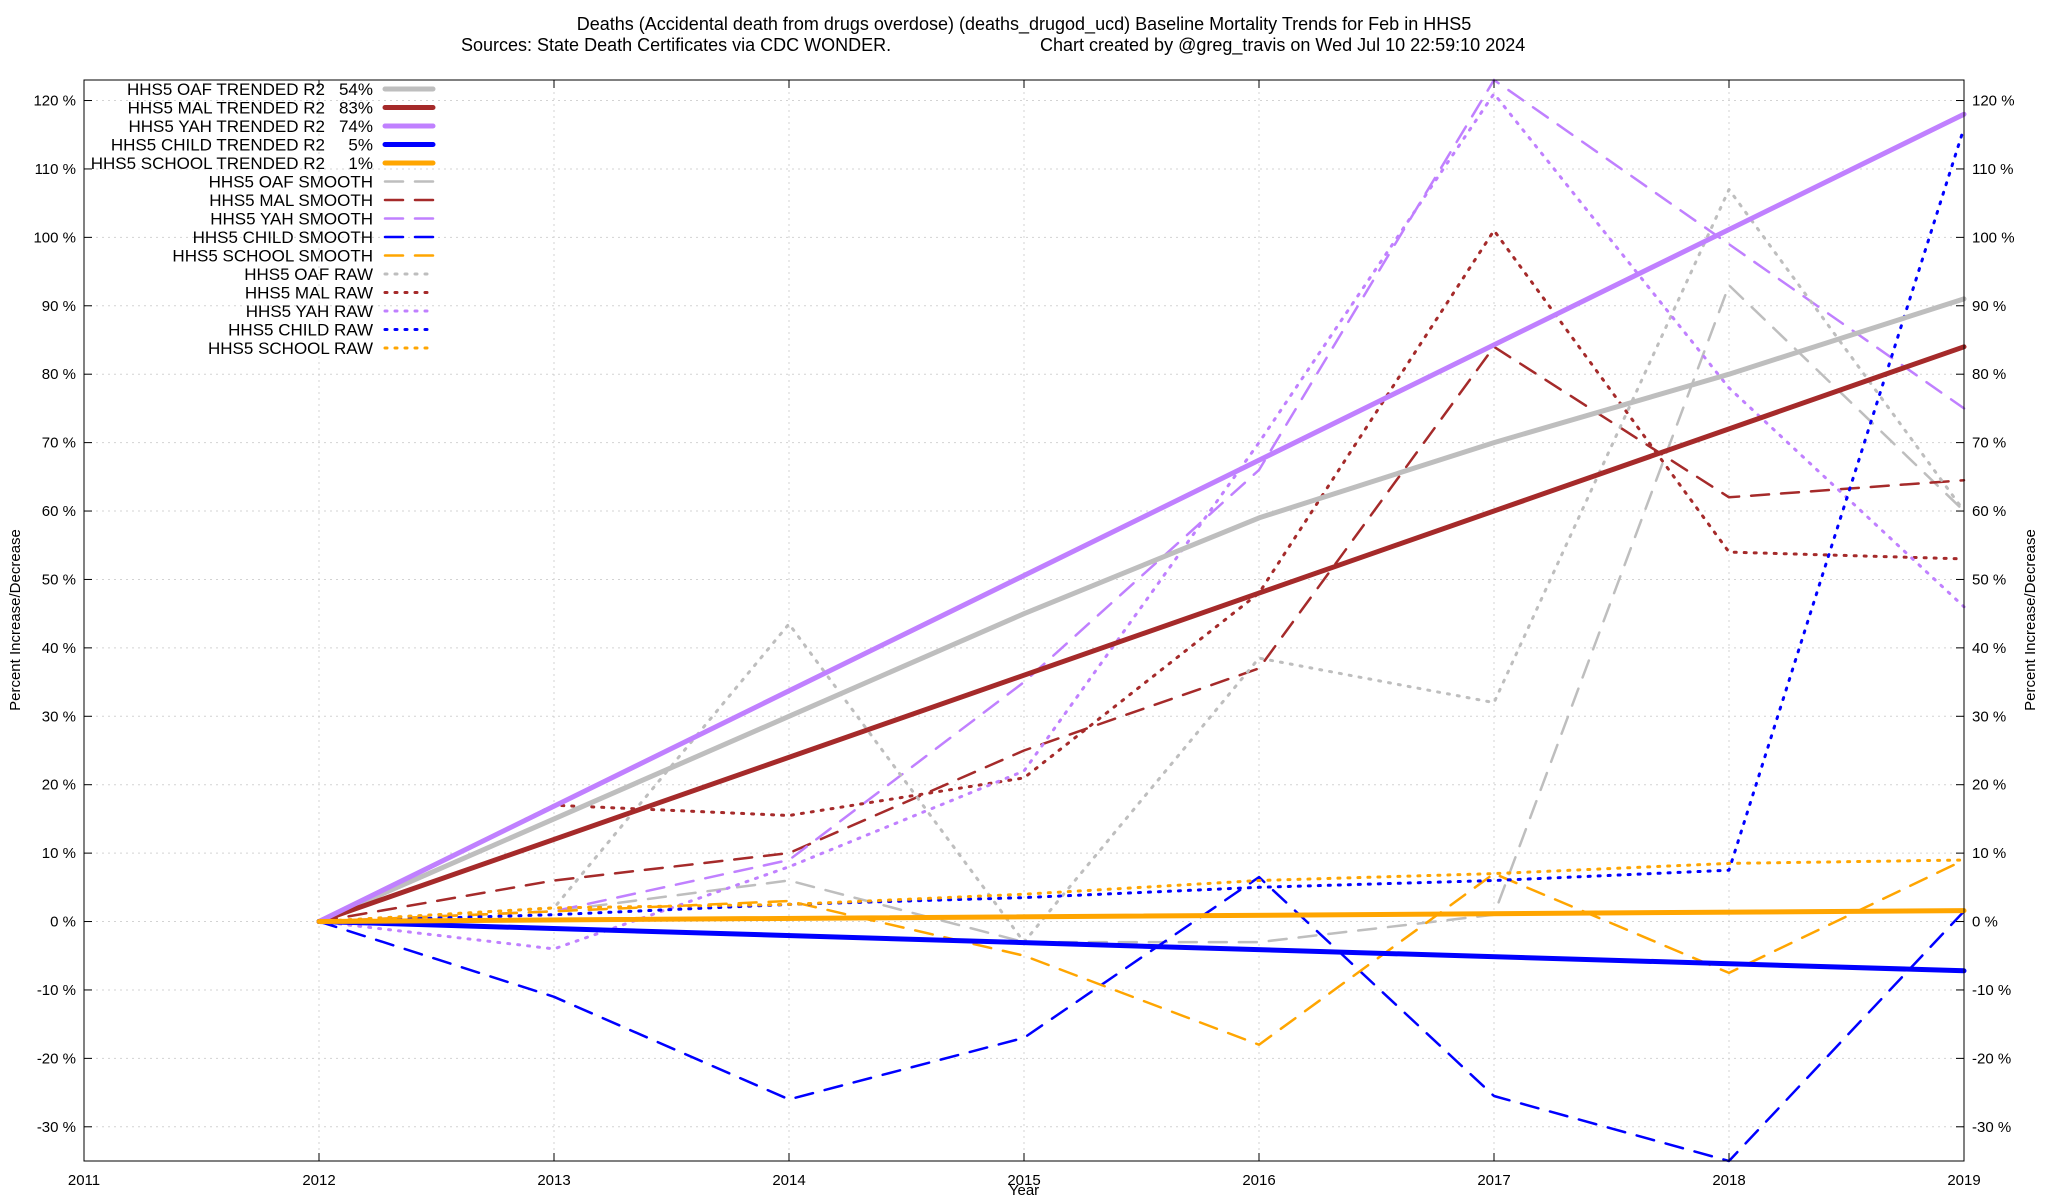  I want to click on legend-label-hhs5-school-smooth: HHS5 SCHOOL SMOOTH, so click(272, 256).